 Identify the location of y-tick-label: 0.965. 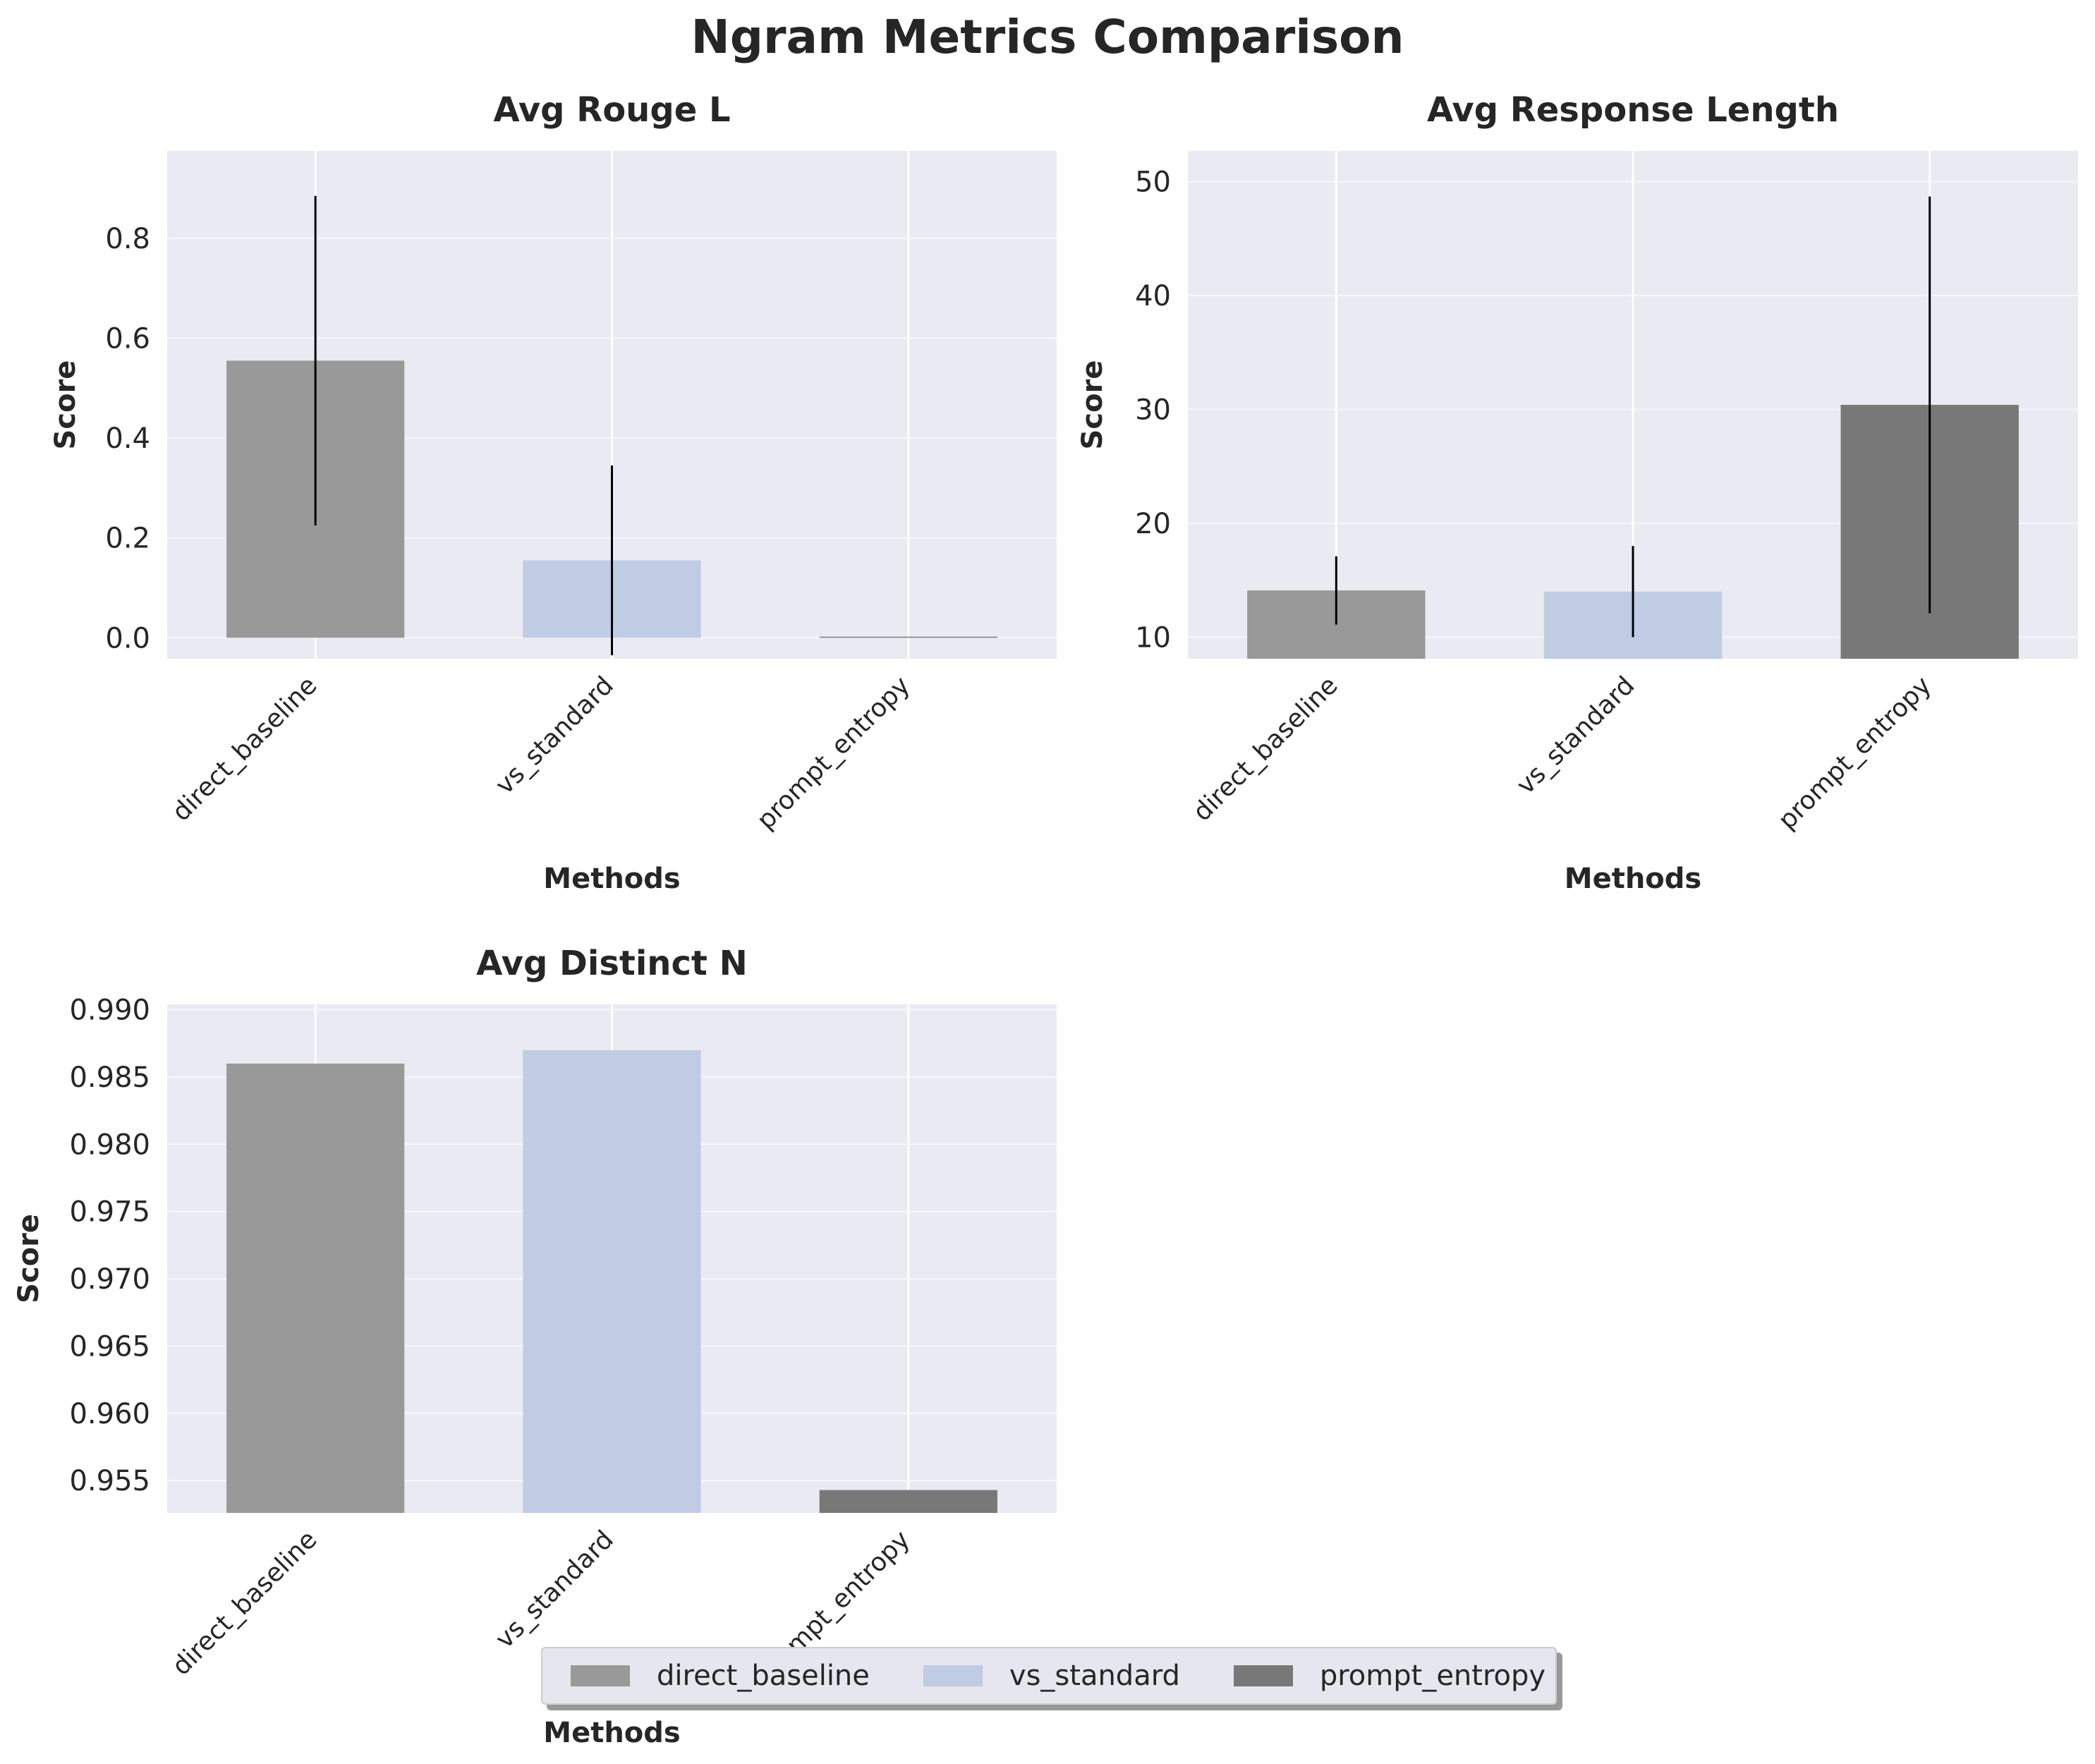
(109, 1346).